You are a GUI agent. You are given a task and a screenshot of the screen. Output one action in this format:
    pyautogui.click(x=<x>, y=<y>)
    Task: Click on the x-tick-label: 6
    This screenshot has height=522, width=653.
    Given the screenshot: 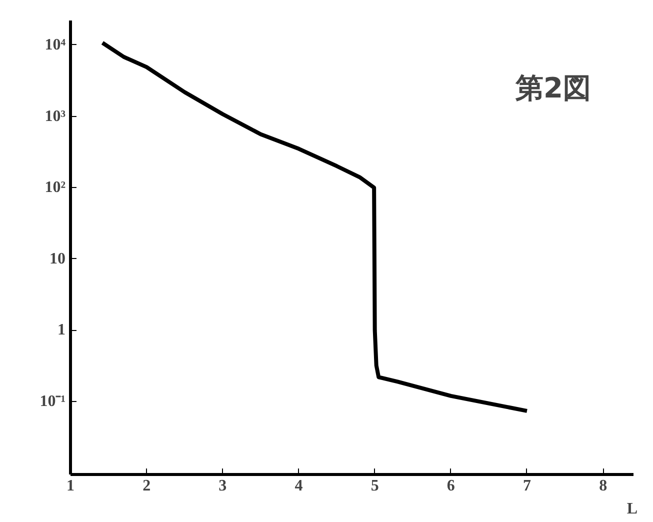 What is the action you would take?
    pyautogui.click(x=450, y=486)
    